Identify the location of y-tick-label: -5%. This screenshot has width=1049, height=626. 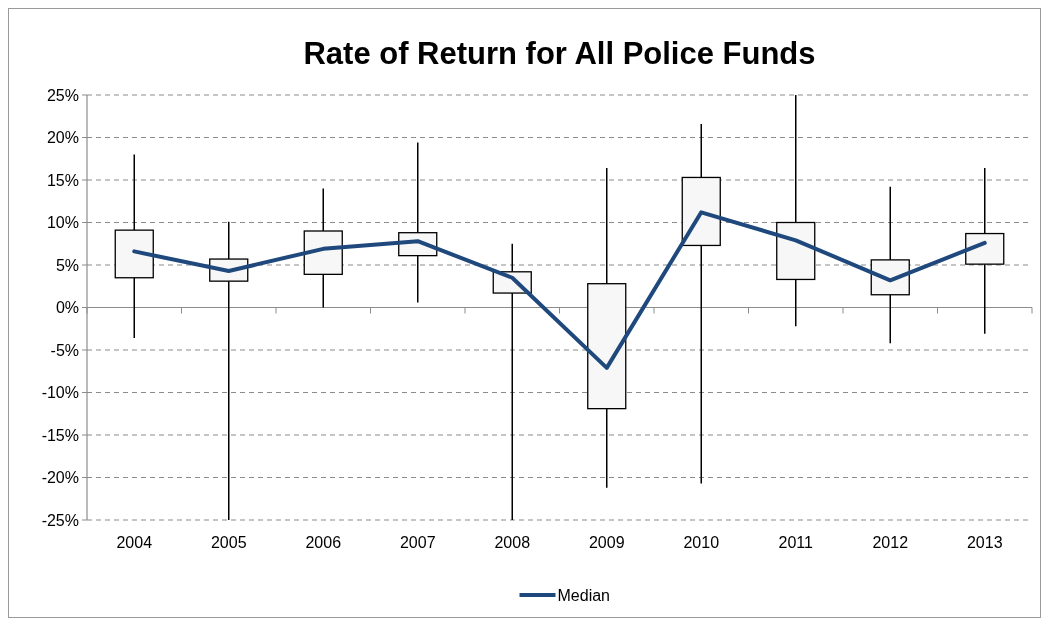
(64, 350).